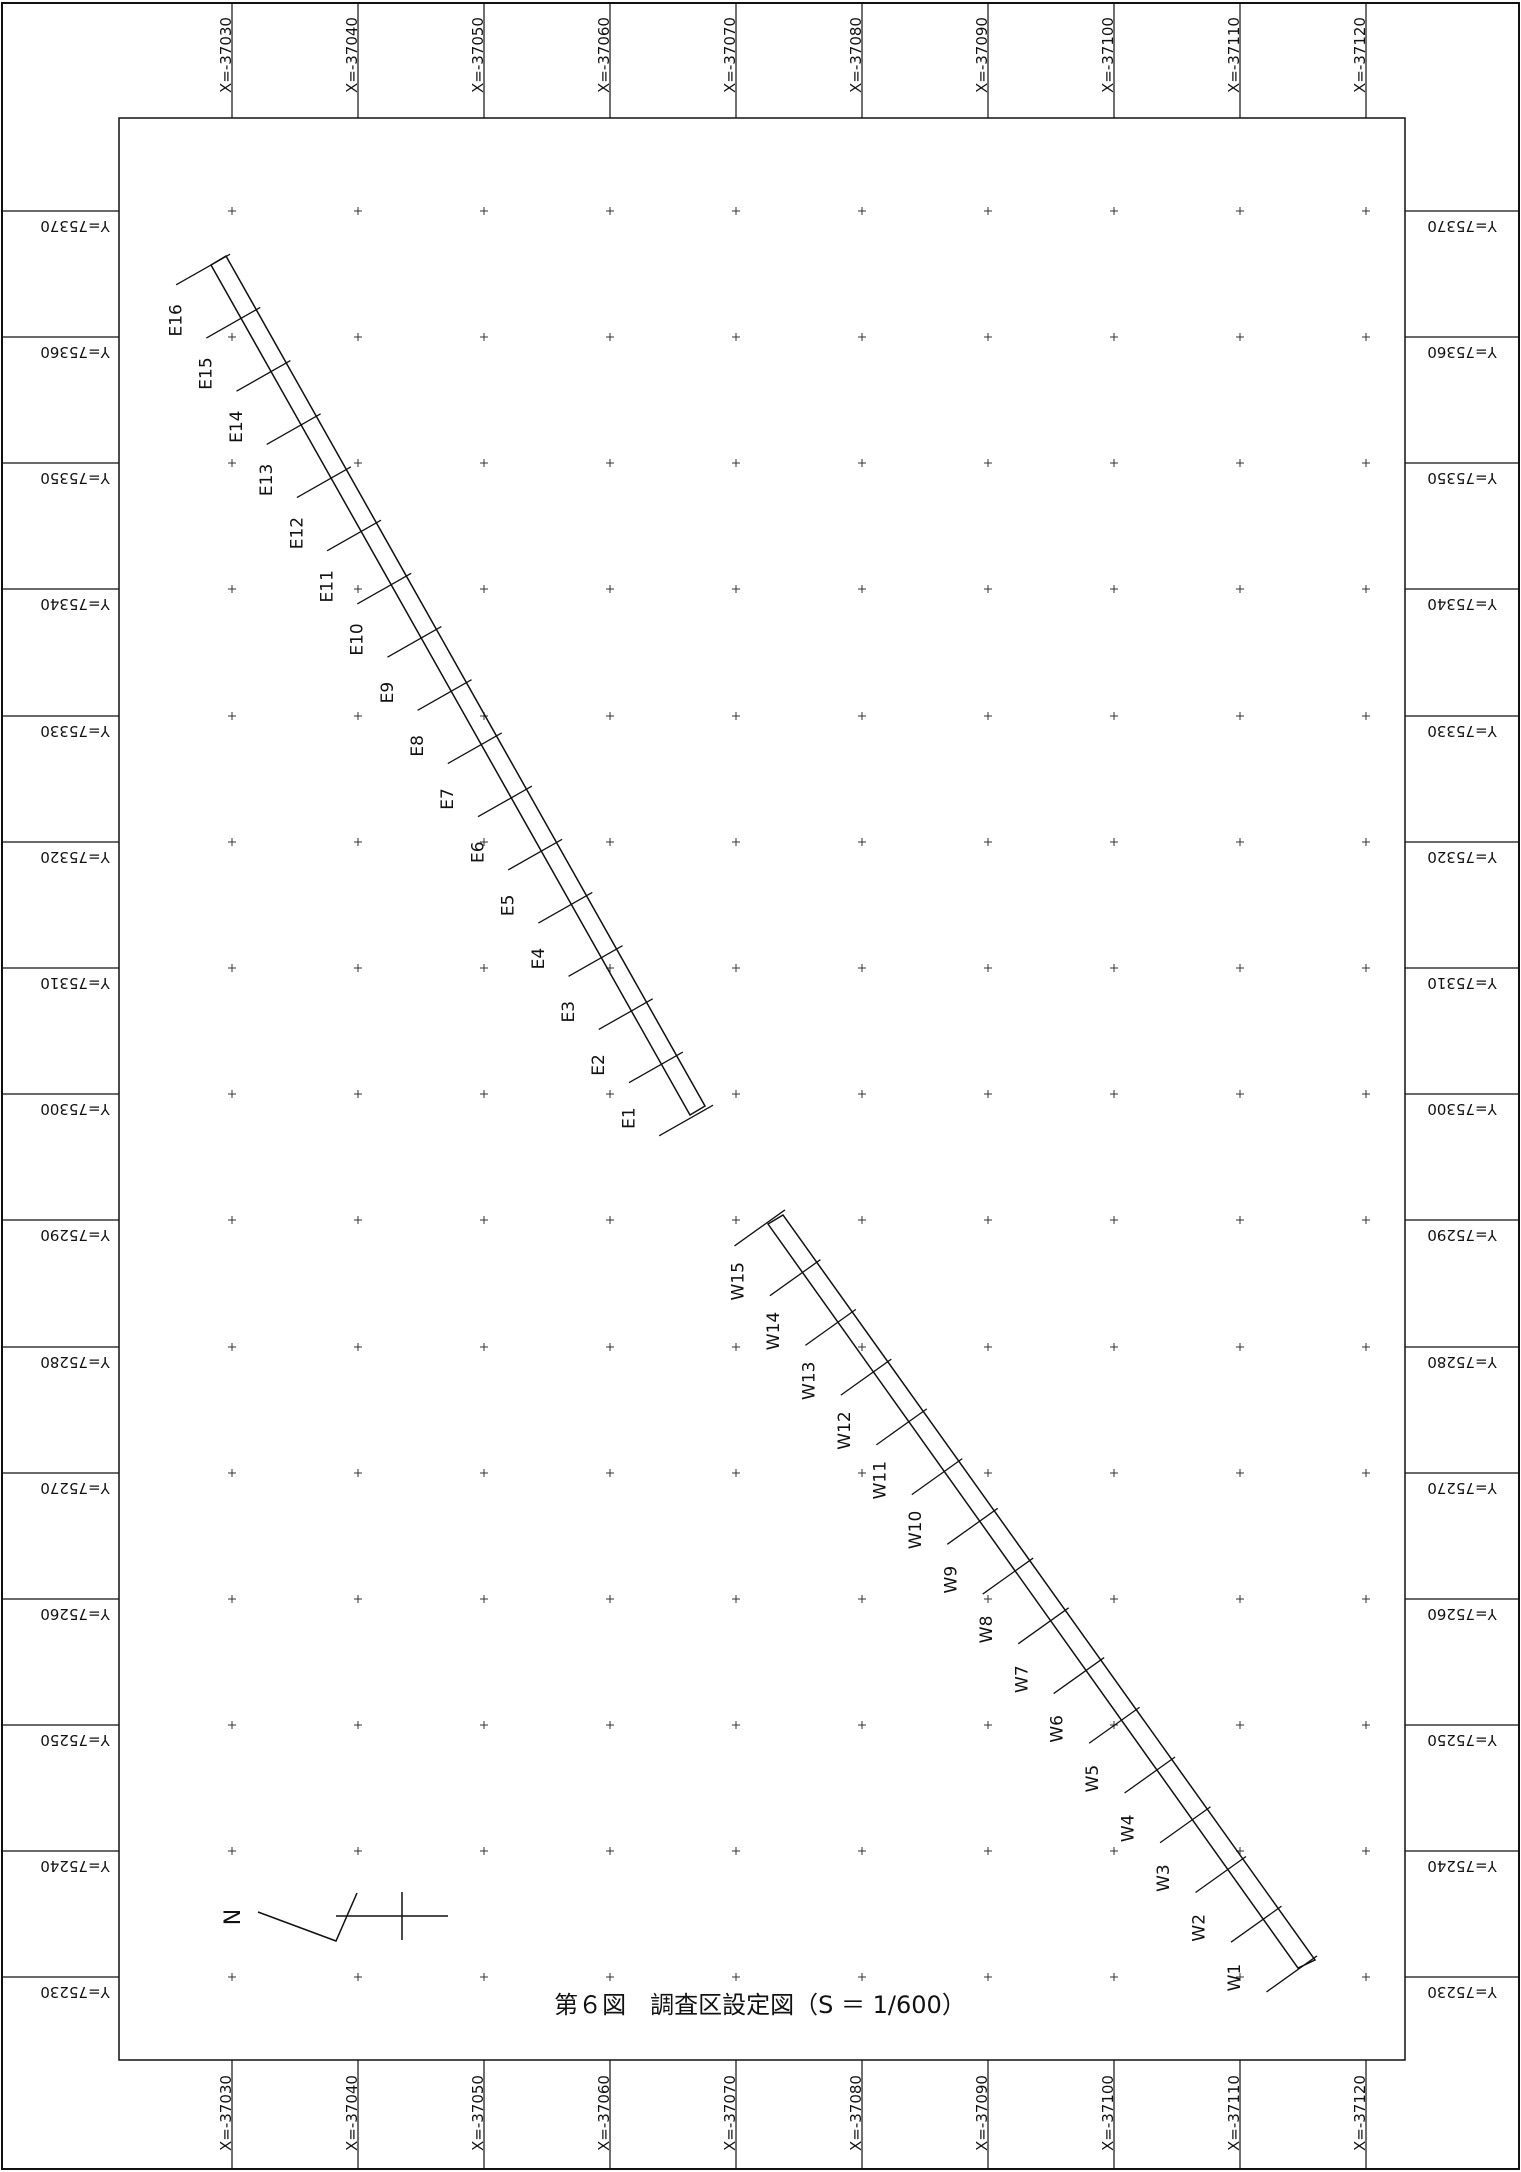  I want to click on trench-section-label: E10, so click(358, 639).